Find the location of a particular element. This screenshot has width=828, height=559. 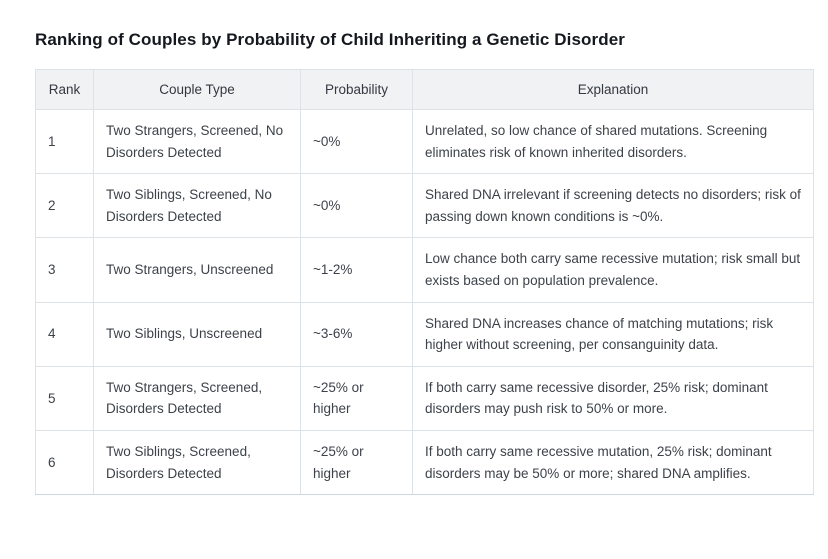

rank-cell: 6 is located at coordinates (64, 462).